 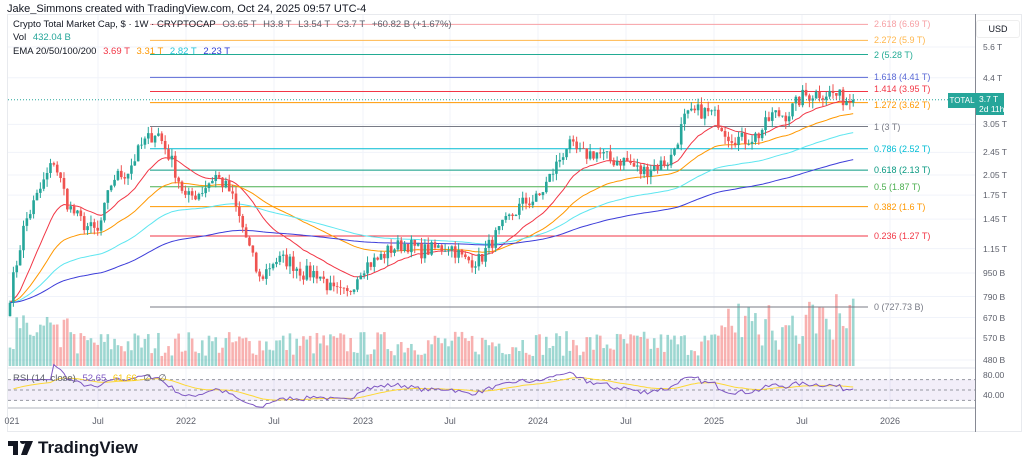 I want to click on price-axis-label: 950 B, so click(x=994, y=273).